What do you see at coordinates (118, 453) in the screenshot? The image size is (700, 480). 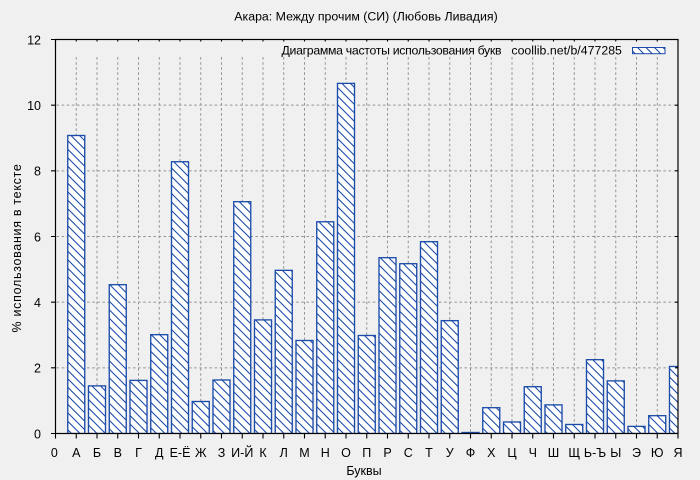 I see `svg-text: В` at bounding box center [118, 453].